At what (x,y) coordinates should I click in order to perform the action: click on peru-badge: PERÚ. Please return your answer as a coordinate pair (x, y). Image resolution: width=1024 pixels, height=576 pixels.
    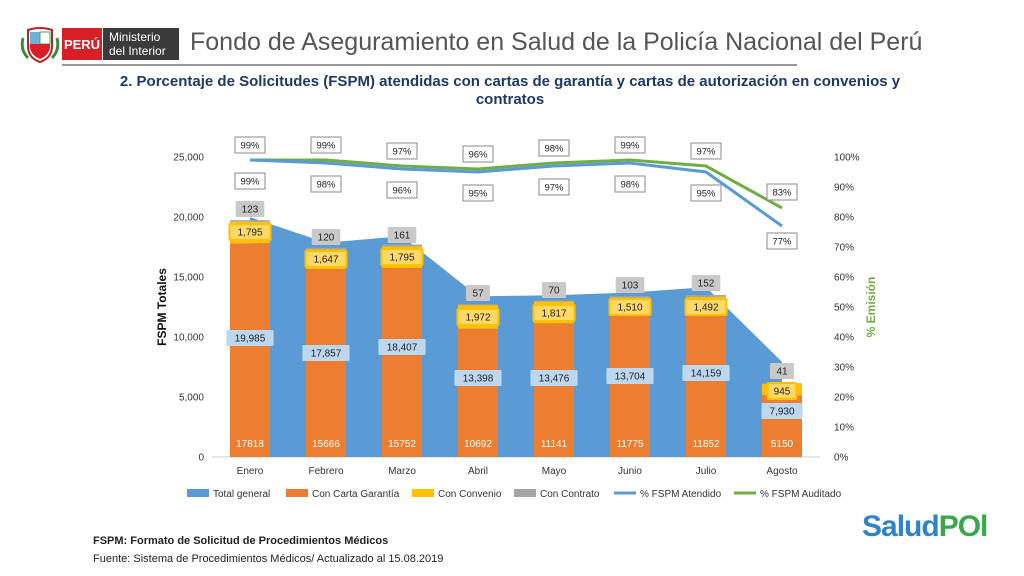
    Looking at the image, I should click on (82, 44).